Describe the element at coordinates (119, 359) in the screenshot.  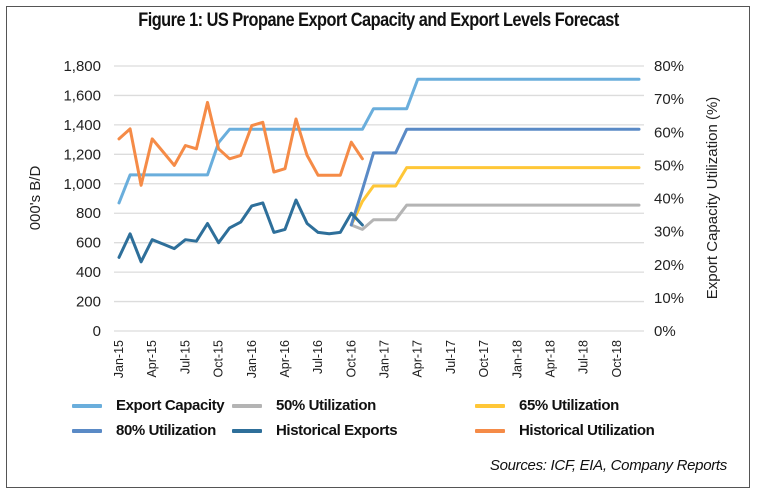
I see `x-tick-label: Jan-15` at that location.